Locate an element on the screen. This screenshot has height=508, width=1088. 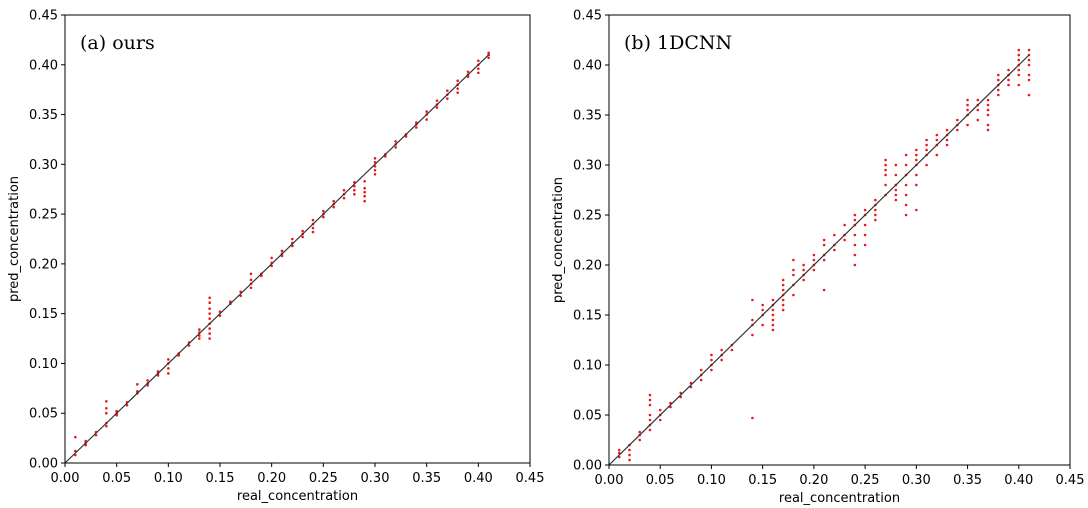
panel-b-y-axis-label: pred_concentration is located at coordinates (558, 240).